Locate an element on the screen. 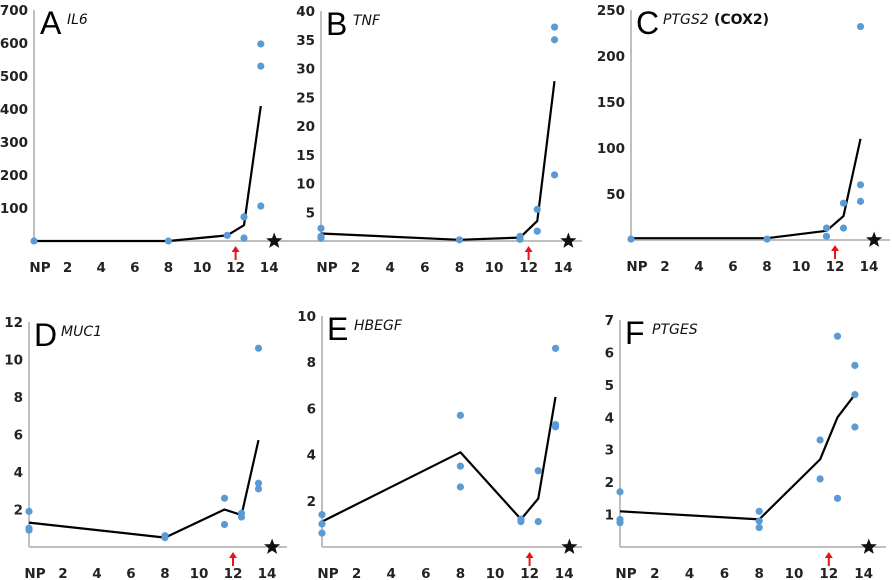 The width and height of the screenshot is (892, 580). panel-letter: E is located at coordinates (337, 329).